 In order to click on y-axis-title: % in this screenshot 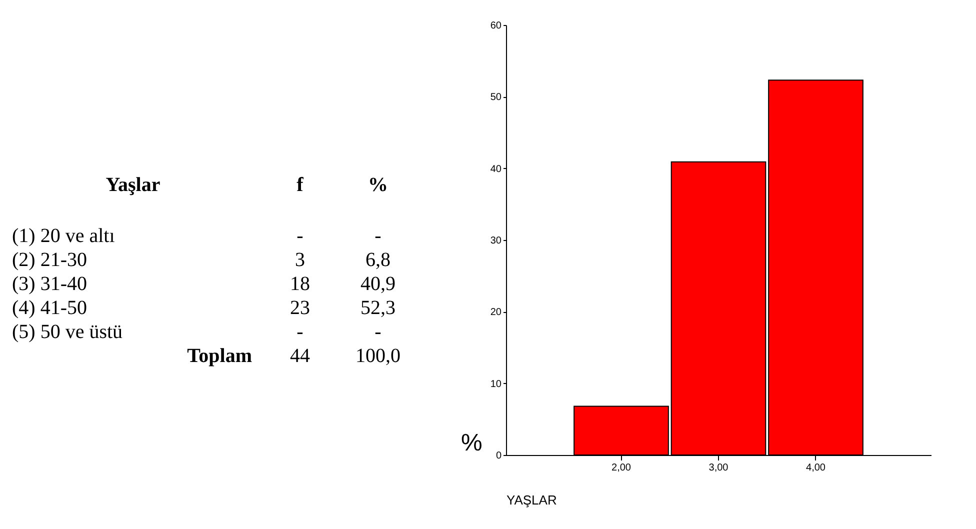, I will do `click(471, 443)`.